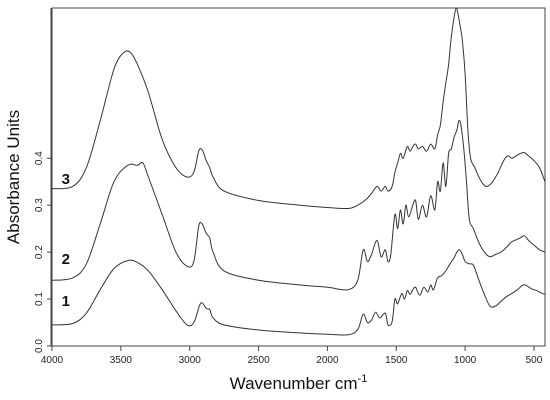 This screenshot has width=550, height=400. What do you see at coordinates (258, 360) in the screenshot?
I see `x-tick-label: 2500` at bounding box center [258, 360].